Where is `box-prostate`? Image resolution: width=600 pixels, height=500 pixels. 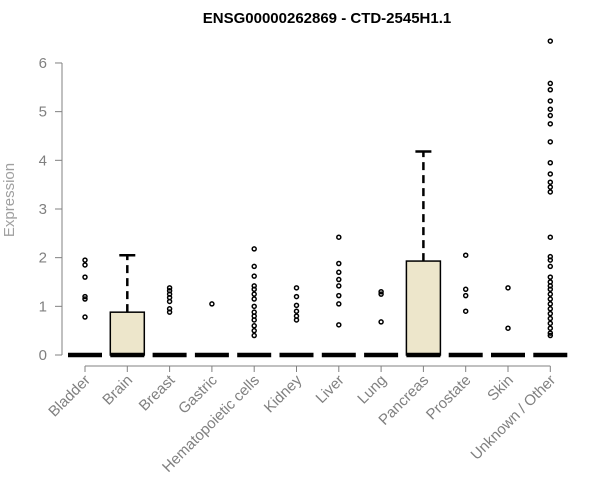
box-prostate is located at coordinates (465, 305).